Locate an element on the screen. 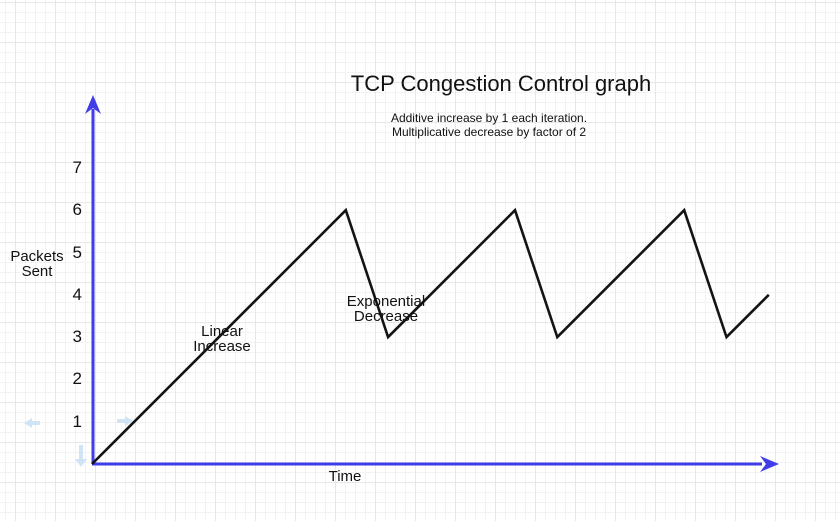  direction-arrow-down-icon is located at coordinates (81, 456).